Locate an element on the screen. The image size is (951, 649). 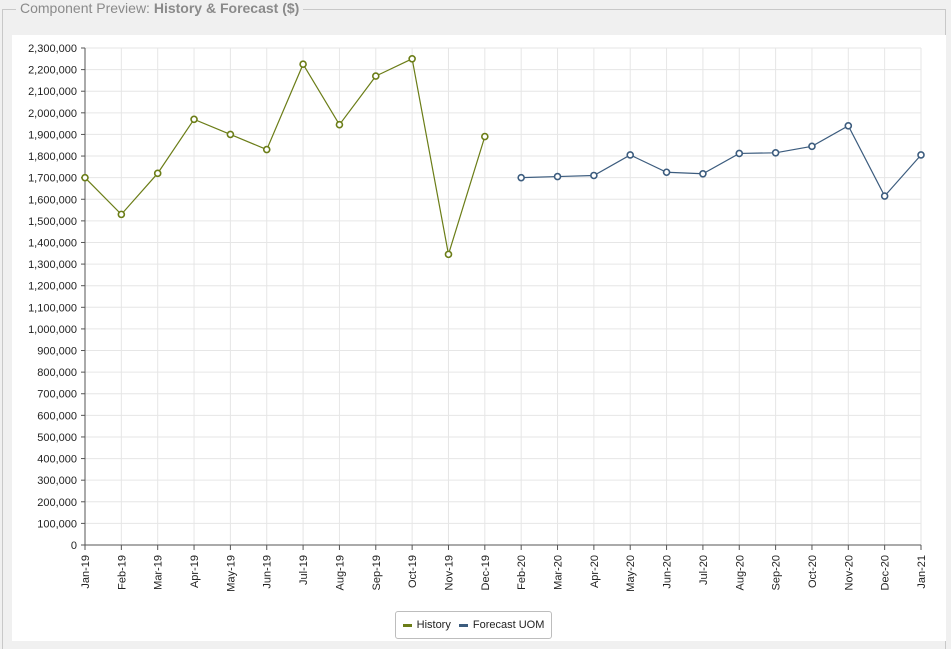
x-tick-label: Dec-20 is located at coordinates (886, 572).